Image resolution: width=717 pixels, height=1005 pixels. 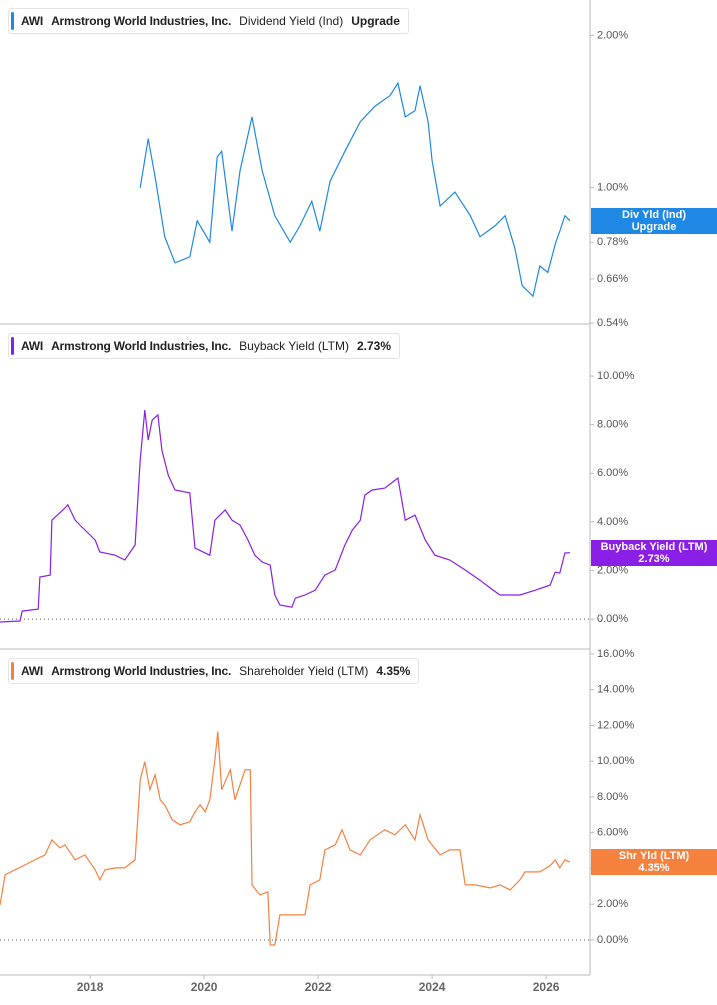 What do you see at coordinates (375, 21) in the screenshot?
I see `header-value: Upgrade` at bounding box center [375, 21].